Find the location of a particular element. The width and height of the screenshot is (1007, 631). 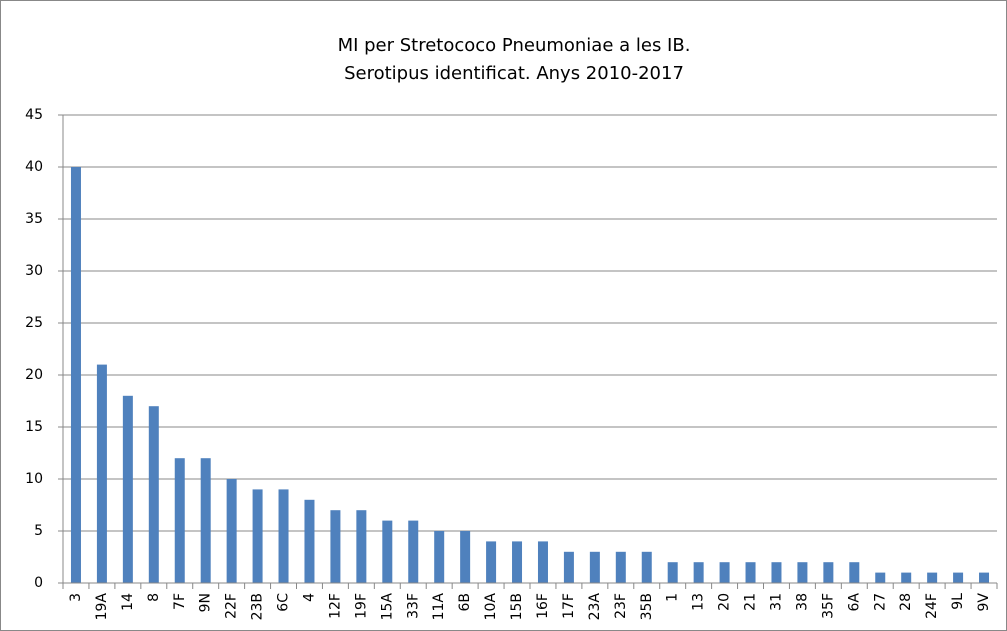

x-tick-label: 6B is located at coordinates (465, 602).